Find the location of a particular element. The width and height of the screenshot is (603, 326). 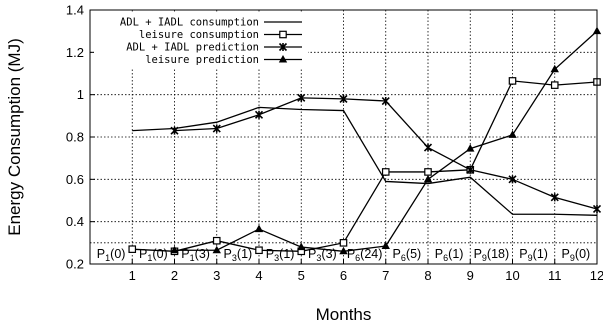

x-axis-label: Months is located at coordinates (344, 314).